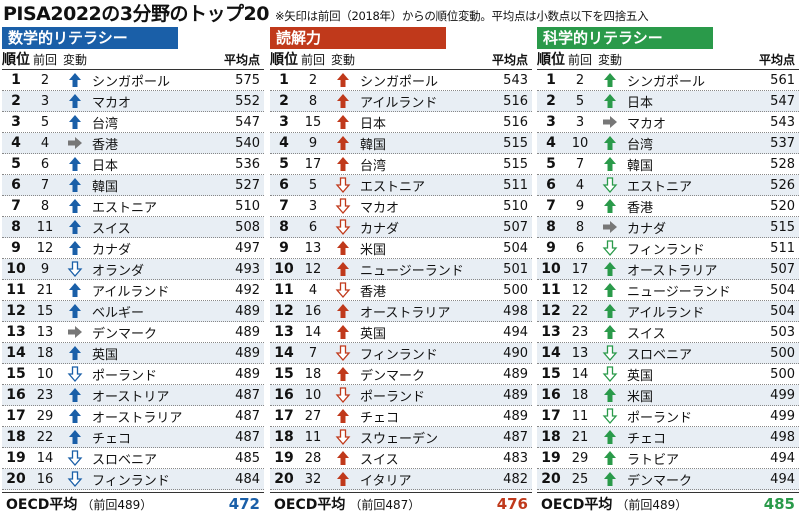  What do you see at coordinates (16, 101) in the screenshot?
I see `rank-cell: 2` at bounding box center [16, 101].